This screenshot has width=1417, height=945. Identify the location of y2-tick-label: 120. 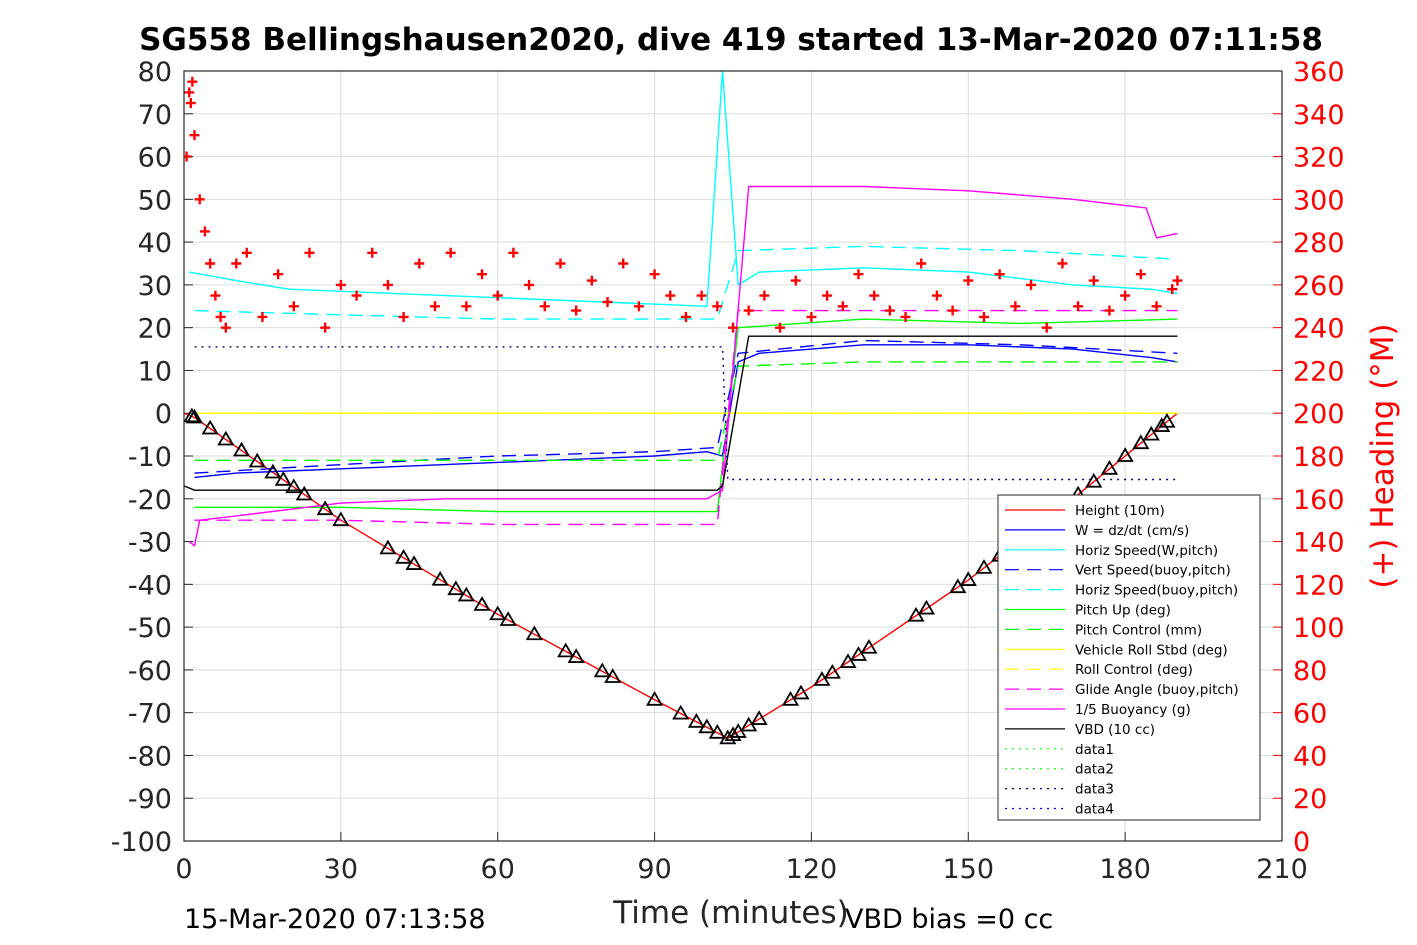
(1319, 585).